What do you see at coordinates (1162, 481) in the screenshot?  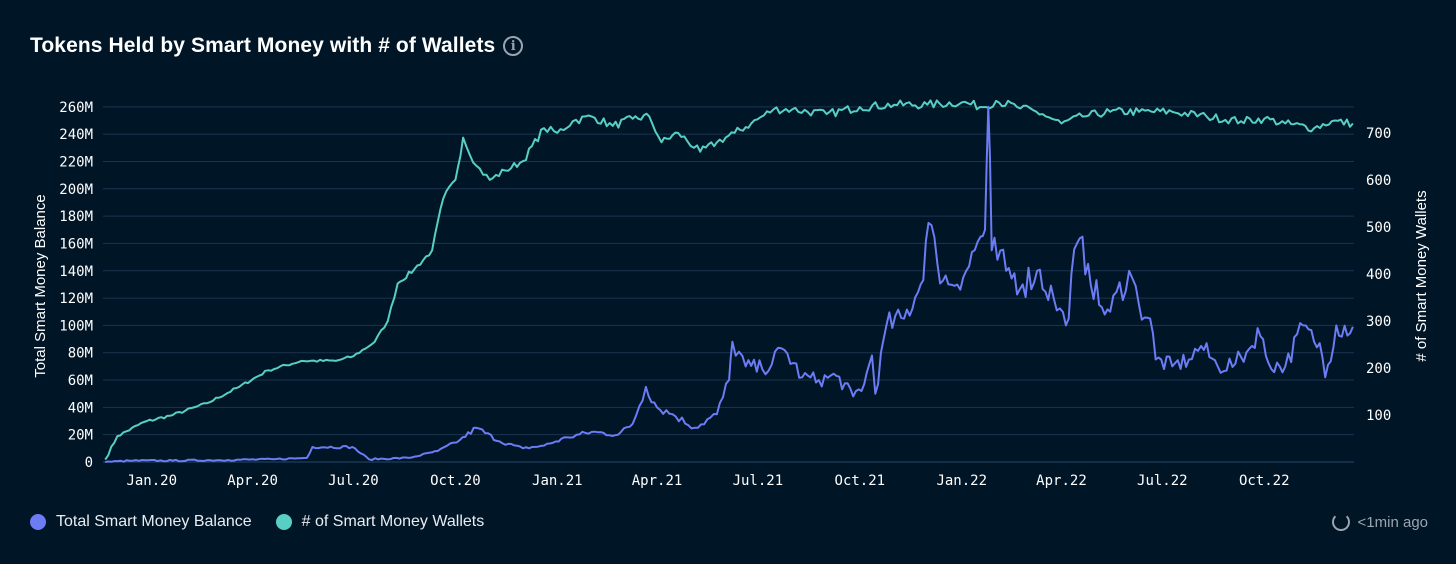 I see `x-tick-label: Jul.22` at bounding box center [1162, 481].